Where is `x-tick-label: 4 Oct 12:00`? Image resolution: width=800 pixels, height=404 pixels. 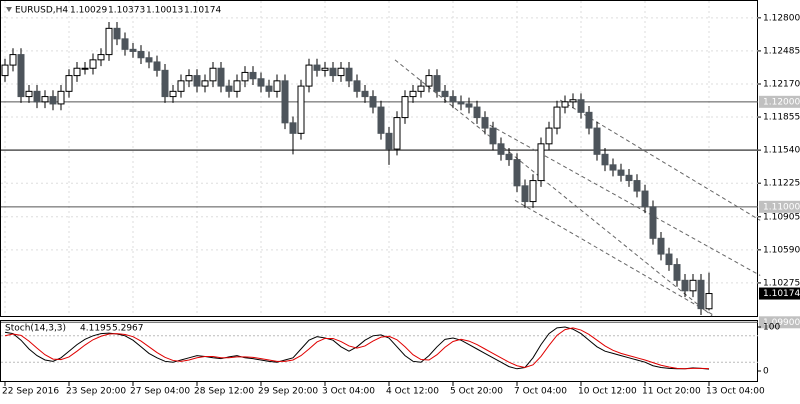
x-tick-label: 4 Oct 12:00 is located at coordinates (412, 392).